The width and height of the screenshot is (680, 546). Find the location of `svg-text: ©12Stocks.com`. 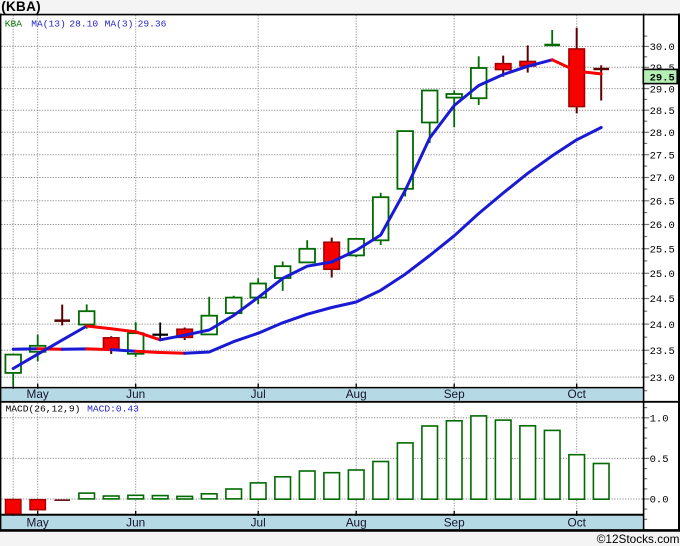

svg-text: ©12Stocks.com is located at coordinates (638, 539).